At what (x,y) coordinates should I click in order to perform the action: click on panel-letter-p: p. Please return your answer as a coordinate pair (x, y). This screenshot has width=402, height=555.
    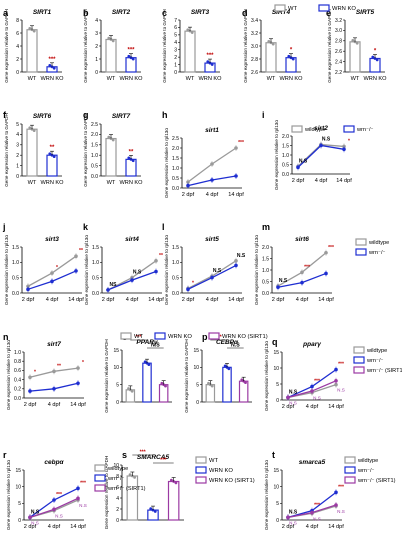
    Looking at the image, I should click on (205, 337).